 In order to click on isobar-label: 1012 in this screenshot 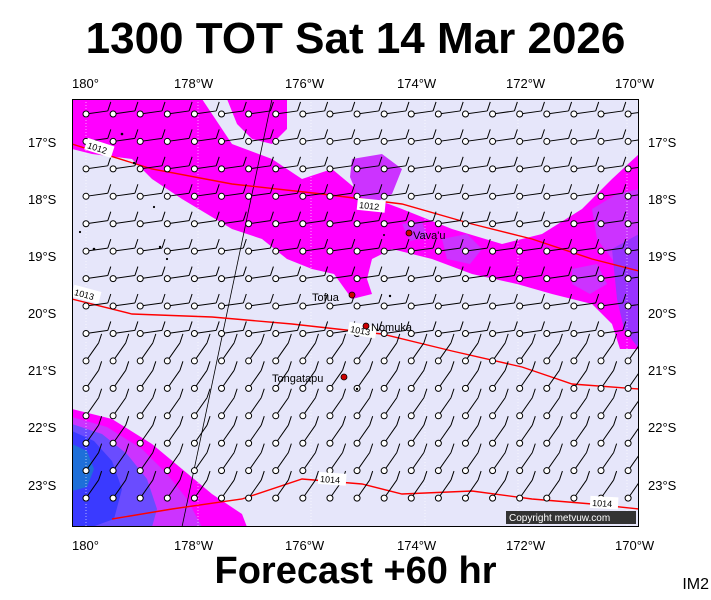, I will do `click(371, 205)`.